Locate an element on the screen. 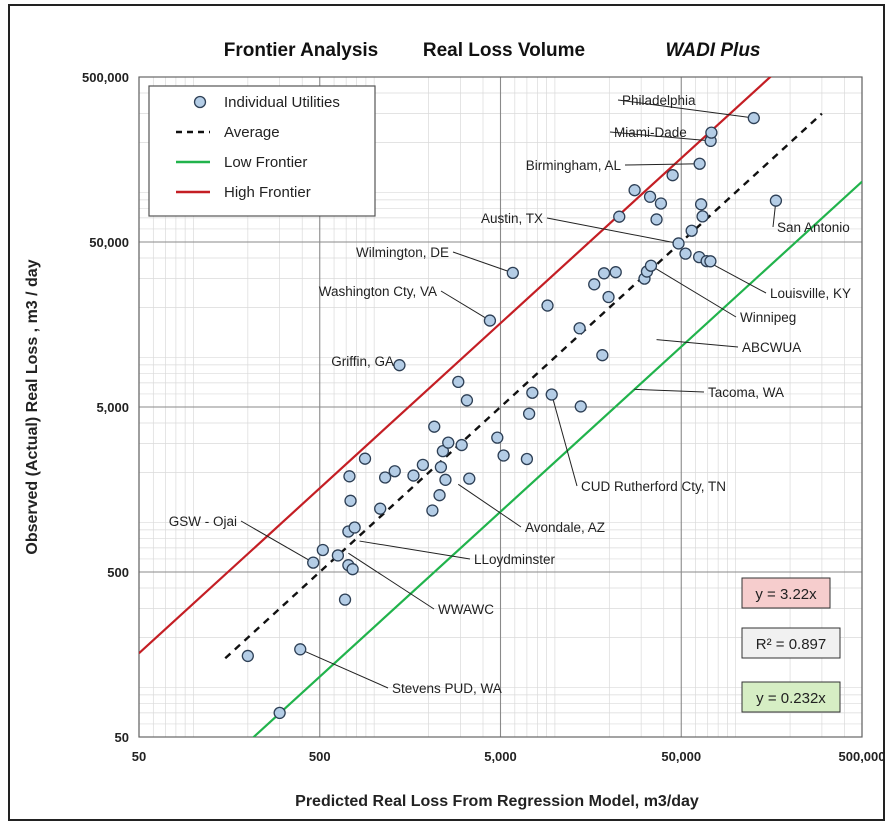  x-tick-label: 50 is located at coordinates (139, 756).